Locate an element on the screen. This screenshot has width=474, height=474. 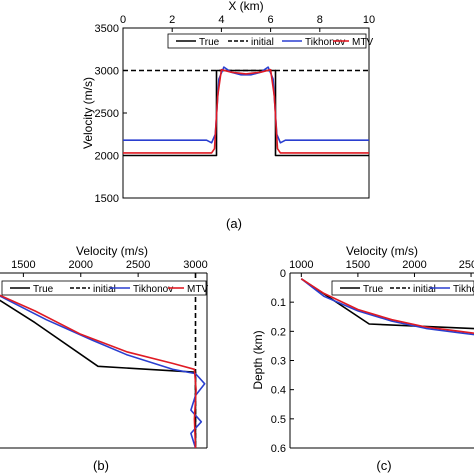
y-tick-label: 2500 is located at coordinates (107, 114).